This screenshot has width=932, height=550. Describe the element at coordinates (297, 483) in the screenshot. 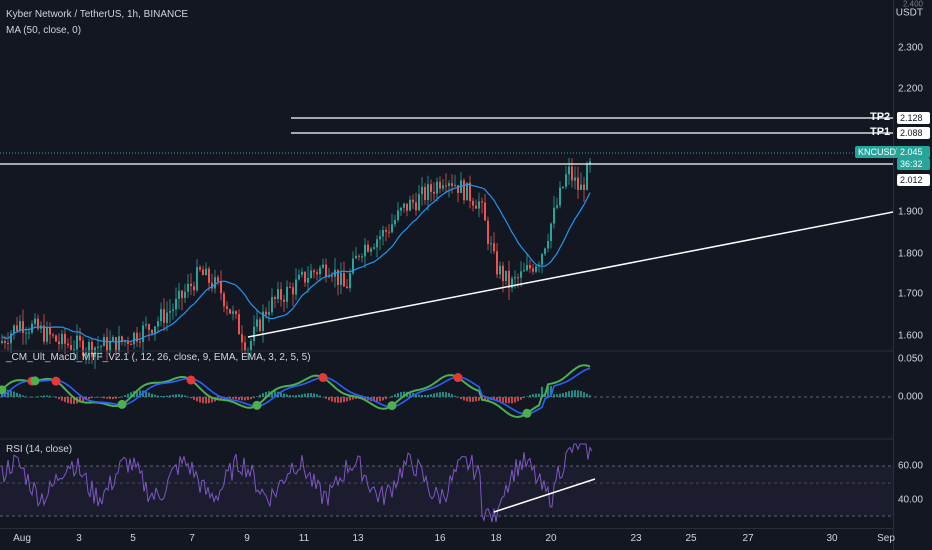

I see `rsi-line` at that location.